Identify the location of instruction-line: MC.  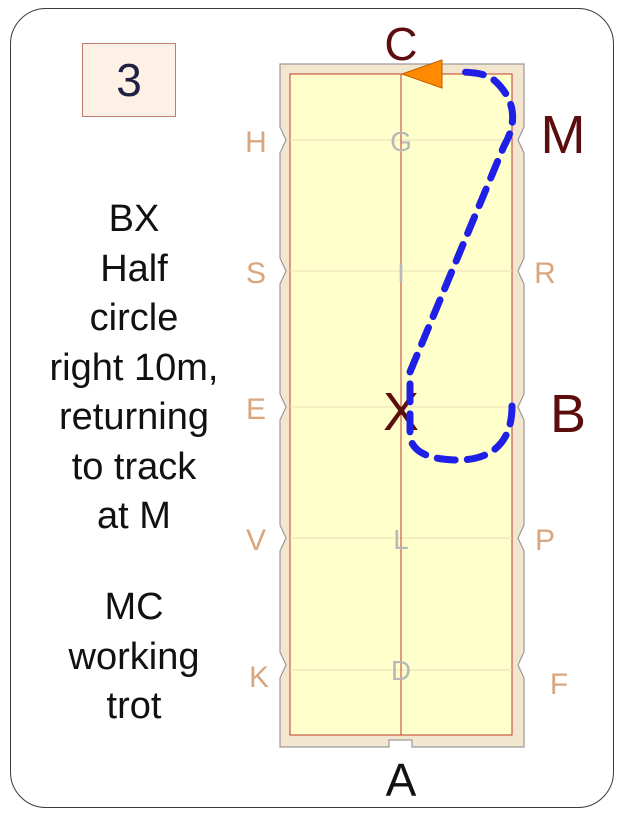
(134, 607).